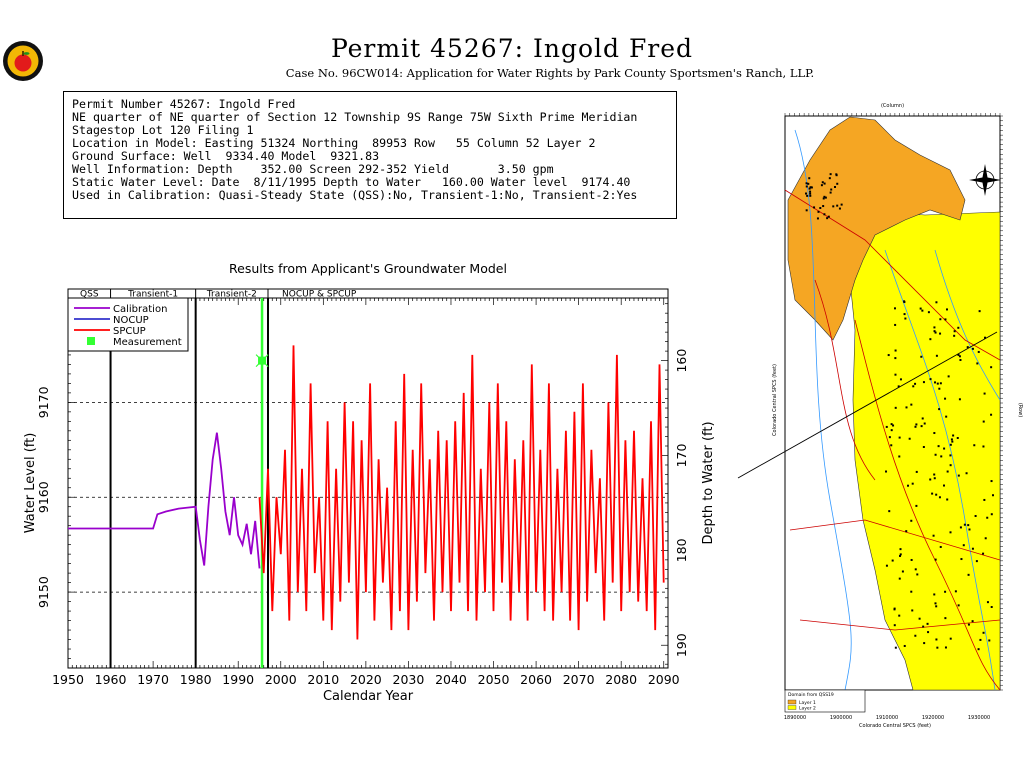 The width and height of the screenshot is (1024, 768). I want to click on period-label: Transient-2, so click(231, 295).